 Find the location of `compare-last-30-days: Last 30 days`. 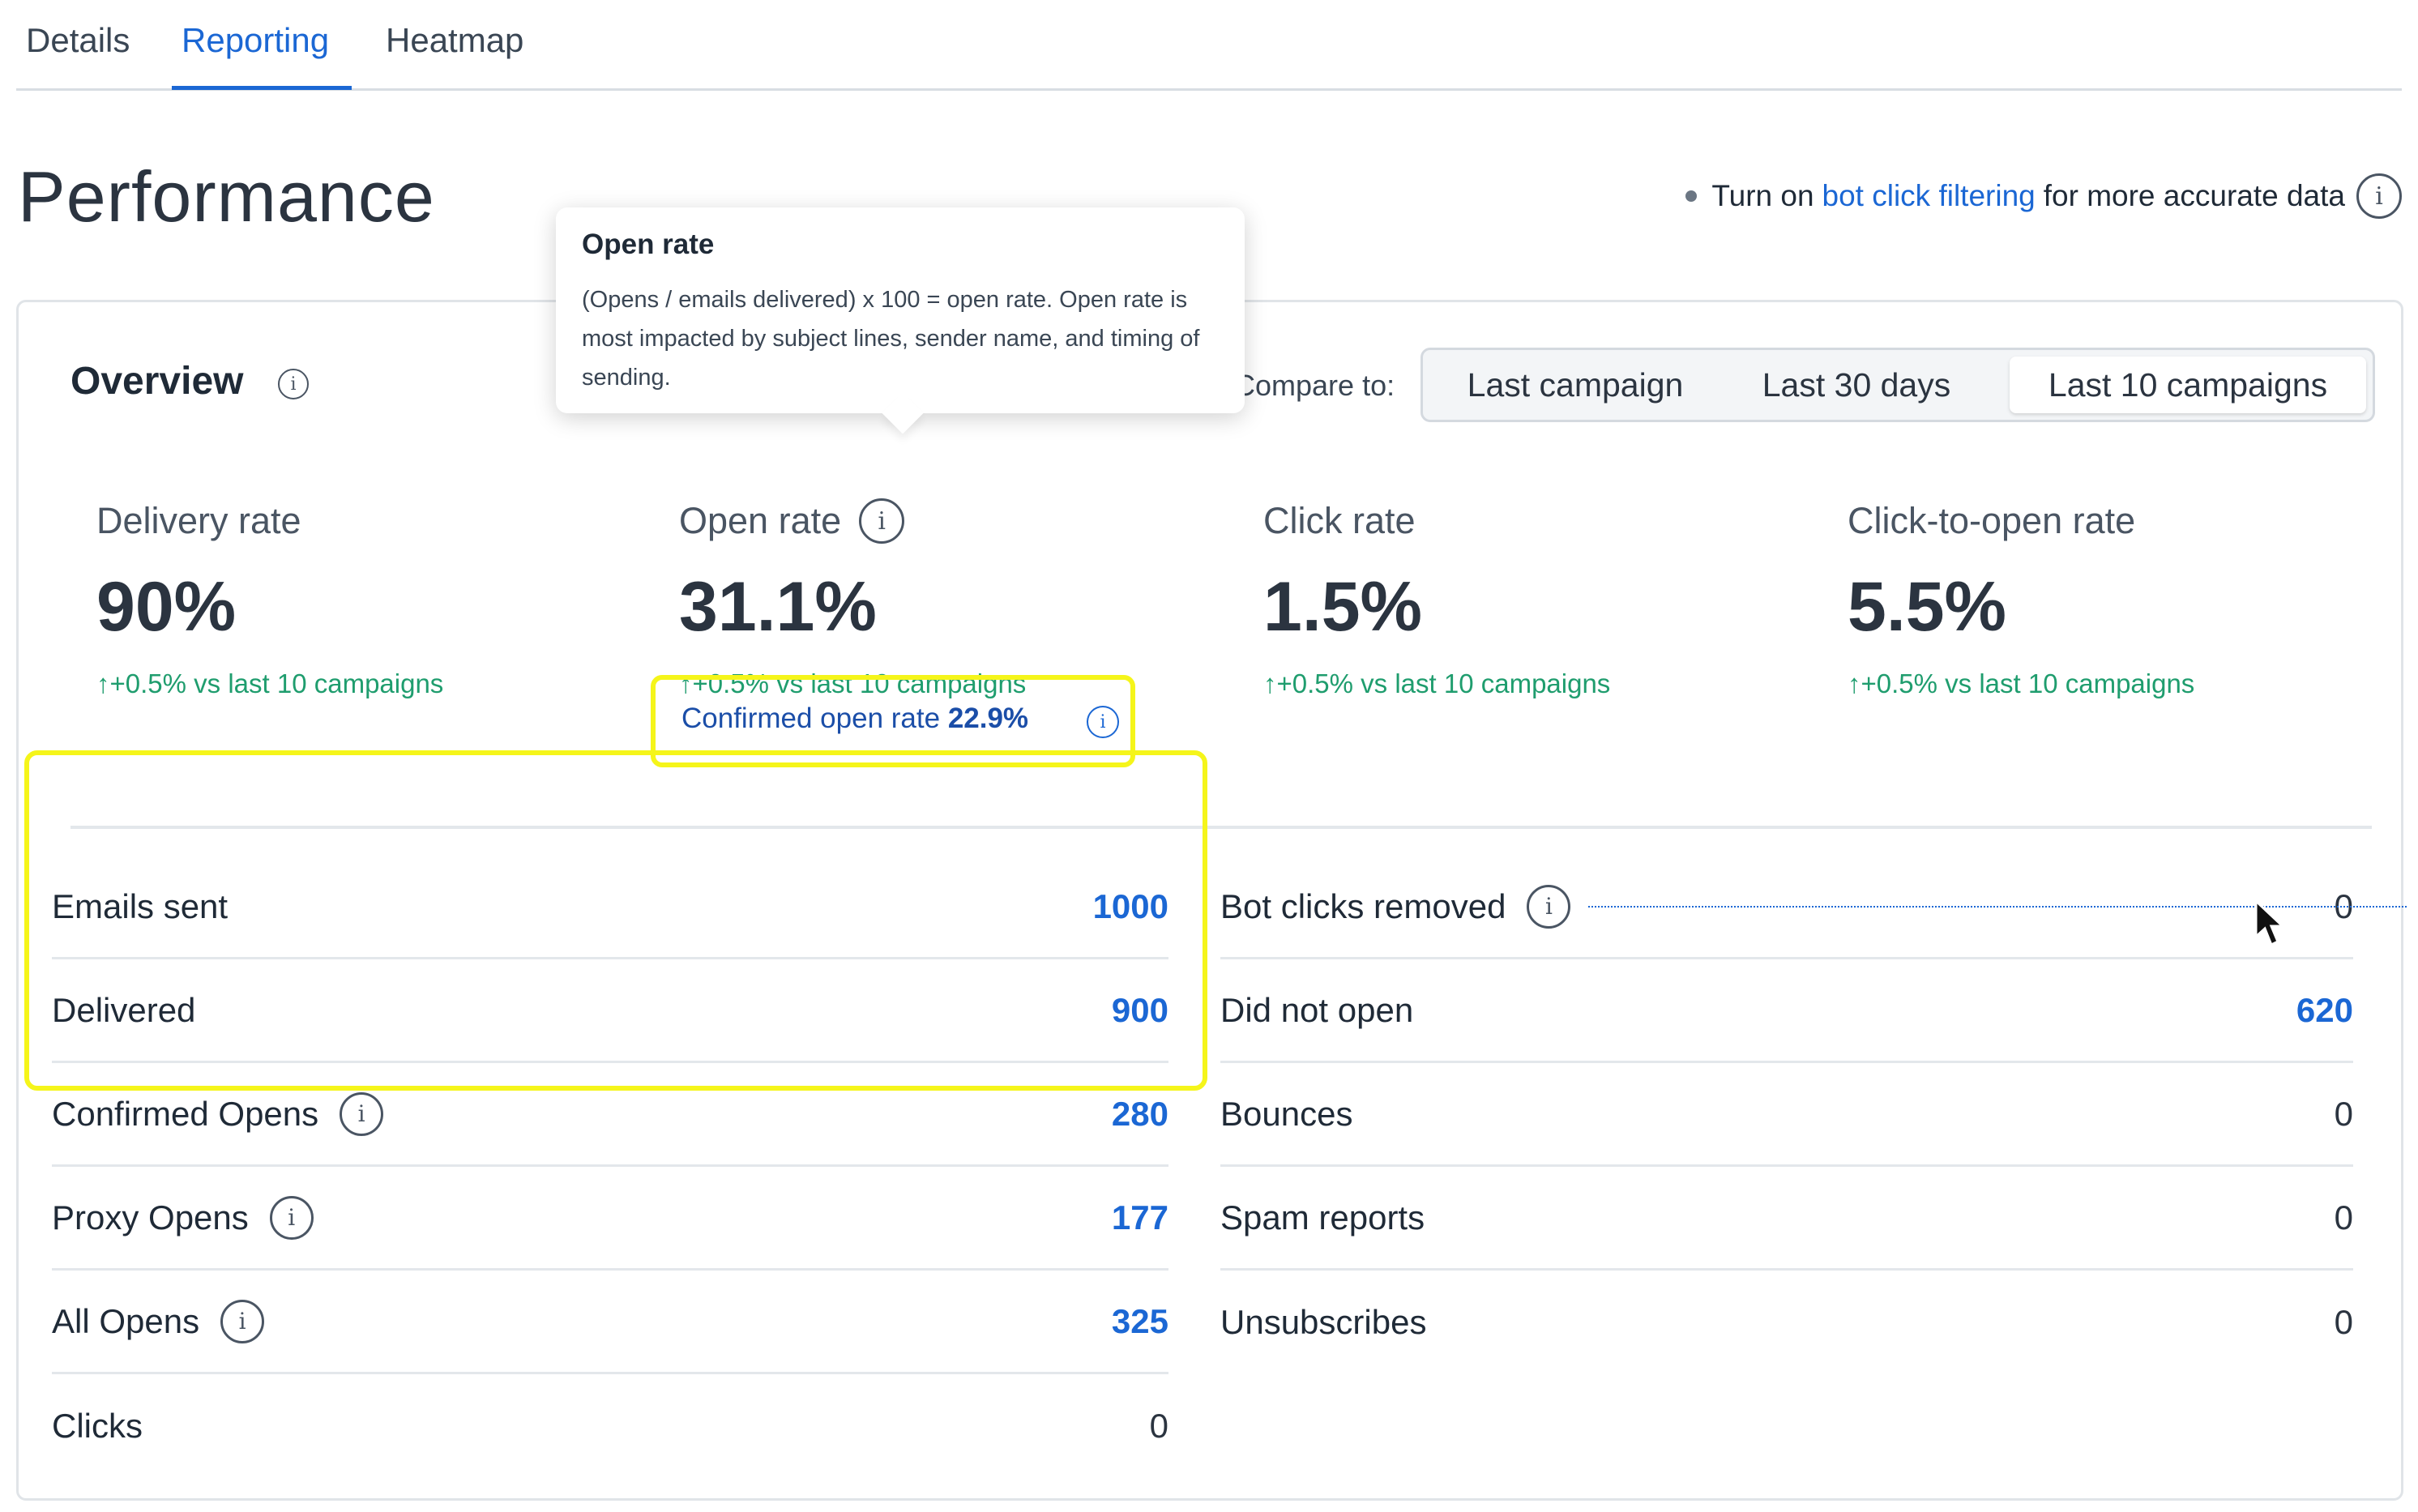

compare-last-30-days: Last 30 days is located at coordinates (1857, 385).